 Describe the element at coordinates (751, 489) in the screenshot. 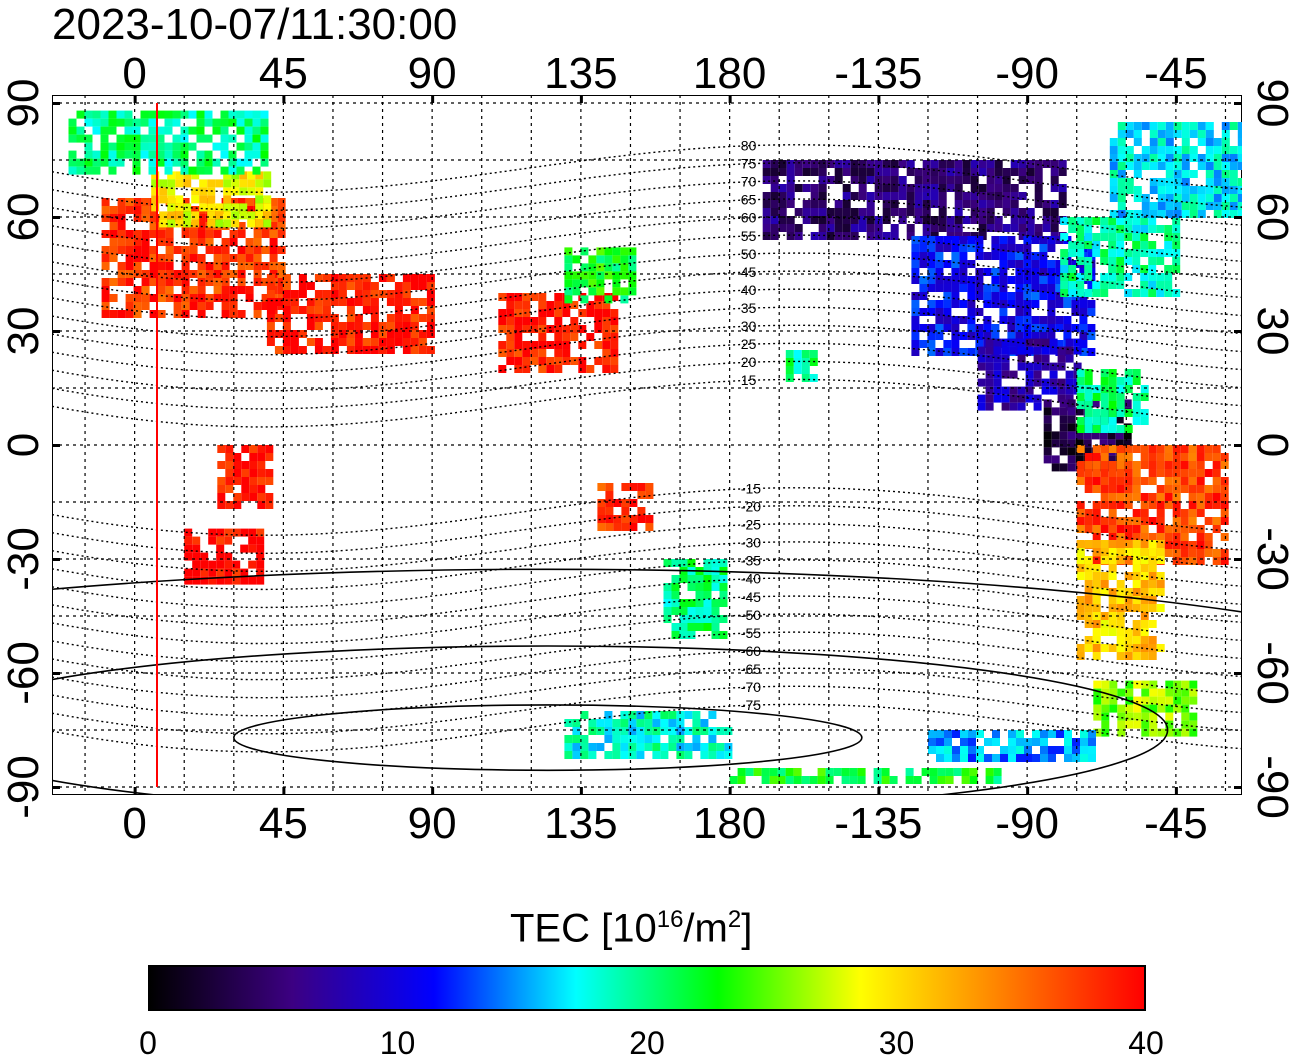

I see `contour-label: -15` at that location.